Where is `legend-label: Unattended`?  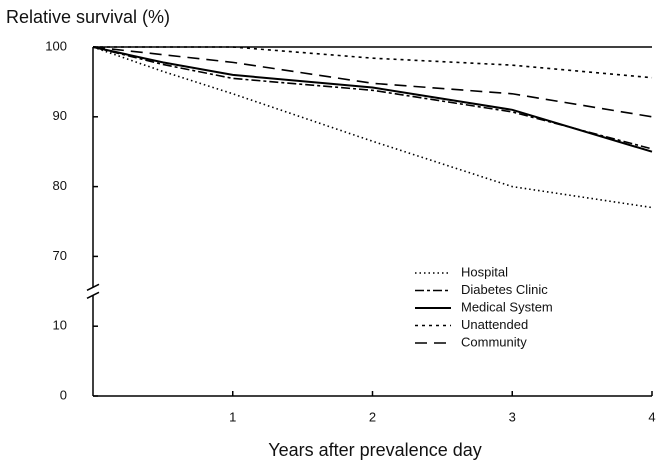
legend-label: Unattended is located at coordinates (494, 324).